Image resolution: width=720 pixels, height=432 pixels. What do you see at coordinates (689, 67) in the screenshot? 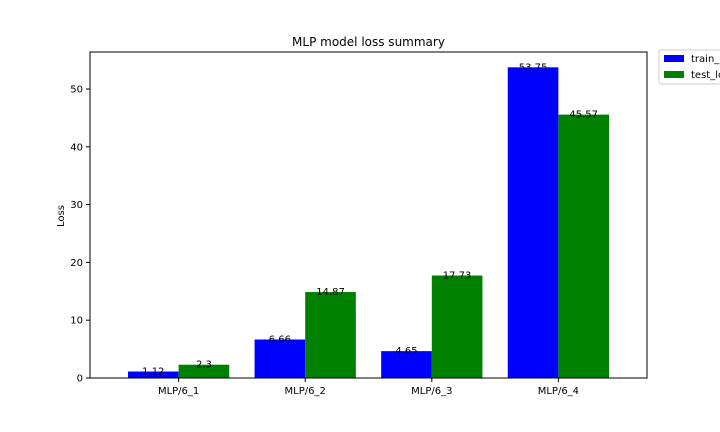
I see `legend: train_loss test_loss` at bounding box center [689, 67].